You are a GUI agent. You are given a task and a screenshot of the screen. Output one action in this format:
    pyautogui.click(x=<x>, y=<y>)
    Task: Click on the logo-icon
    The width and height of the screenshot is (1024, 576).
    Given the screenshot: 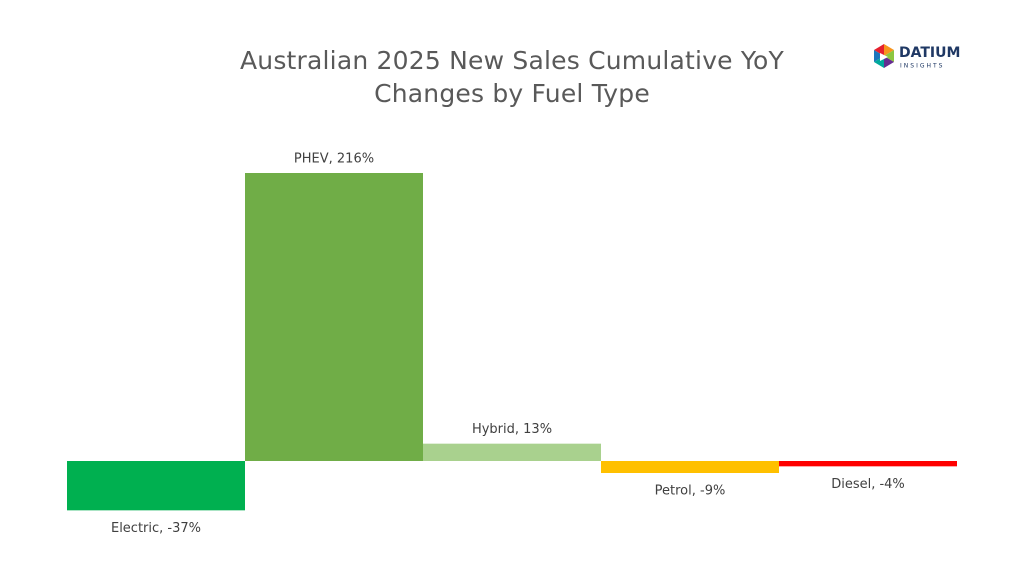 What is the action you would take?
    pyautogui.click(x=884, y=56)
    